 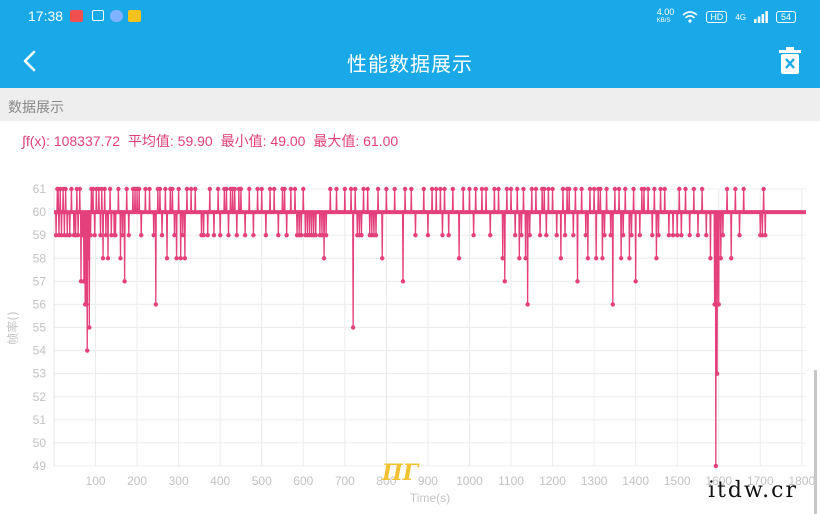 What do you see at coordinates (170, 141) in the screenshot?
I see `stat-average: 平均值: 59.90` at bounding box center [170, 141].